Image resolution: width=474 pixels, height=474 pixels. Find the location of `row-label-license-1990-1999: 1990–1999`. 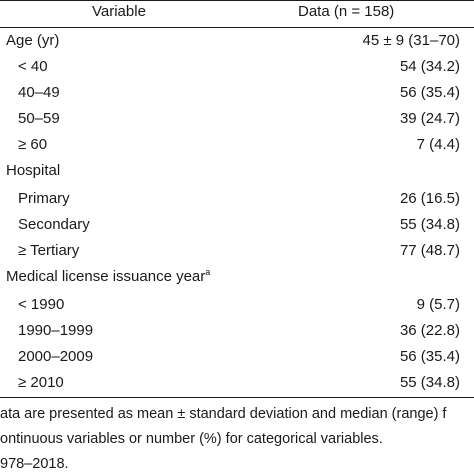

row-label-license-1990-1999: 1990–1999 is located at coordinates (56, 330).